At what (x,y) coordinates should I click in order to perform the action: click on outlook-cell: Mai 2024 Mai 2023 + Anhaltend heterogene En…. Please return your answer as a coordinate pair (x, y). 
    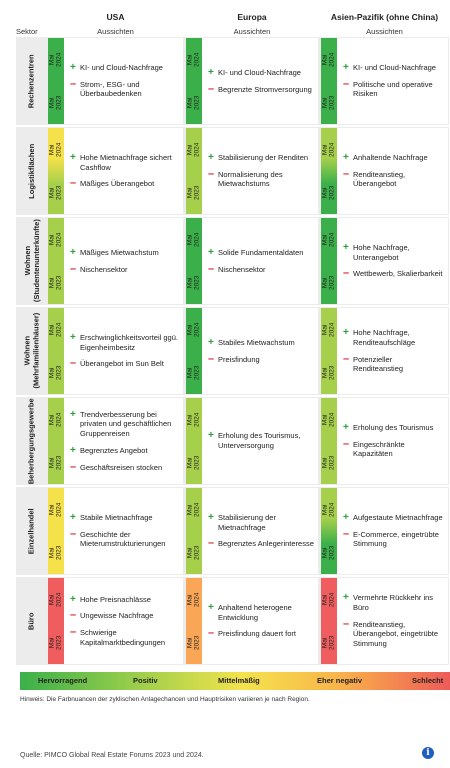
    Looking at the image, I should click on (252, 621).